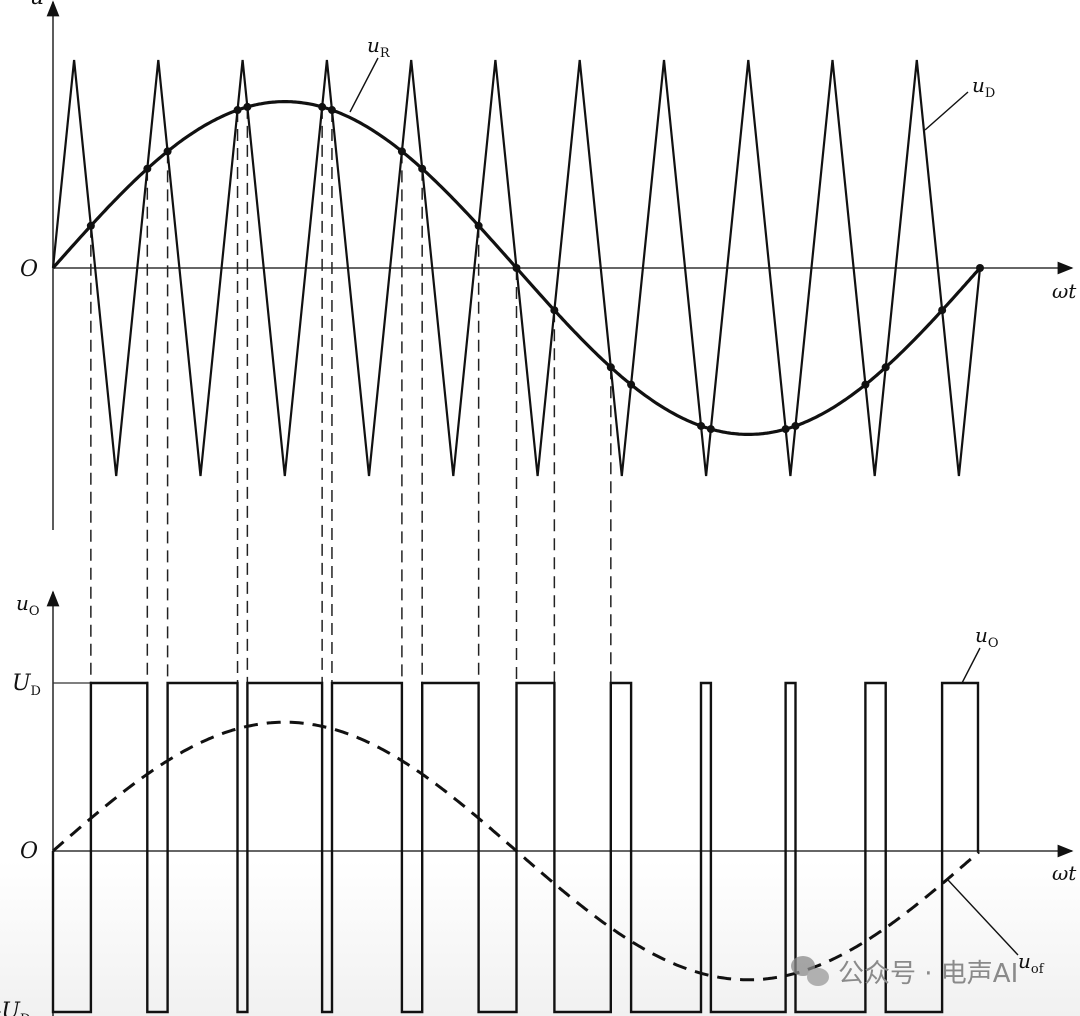 The image size is (1080, 1016). Describe the element at coordinates (946, 111) in the screenshot. I see `ud-leader` at that location.